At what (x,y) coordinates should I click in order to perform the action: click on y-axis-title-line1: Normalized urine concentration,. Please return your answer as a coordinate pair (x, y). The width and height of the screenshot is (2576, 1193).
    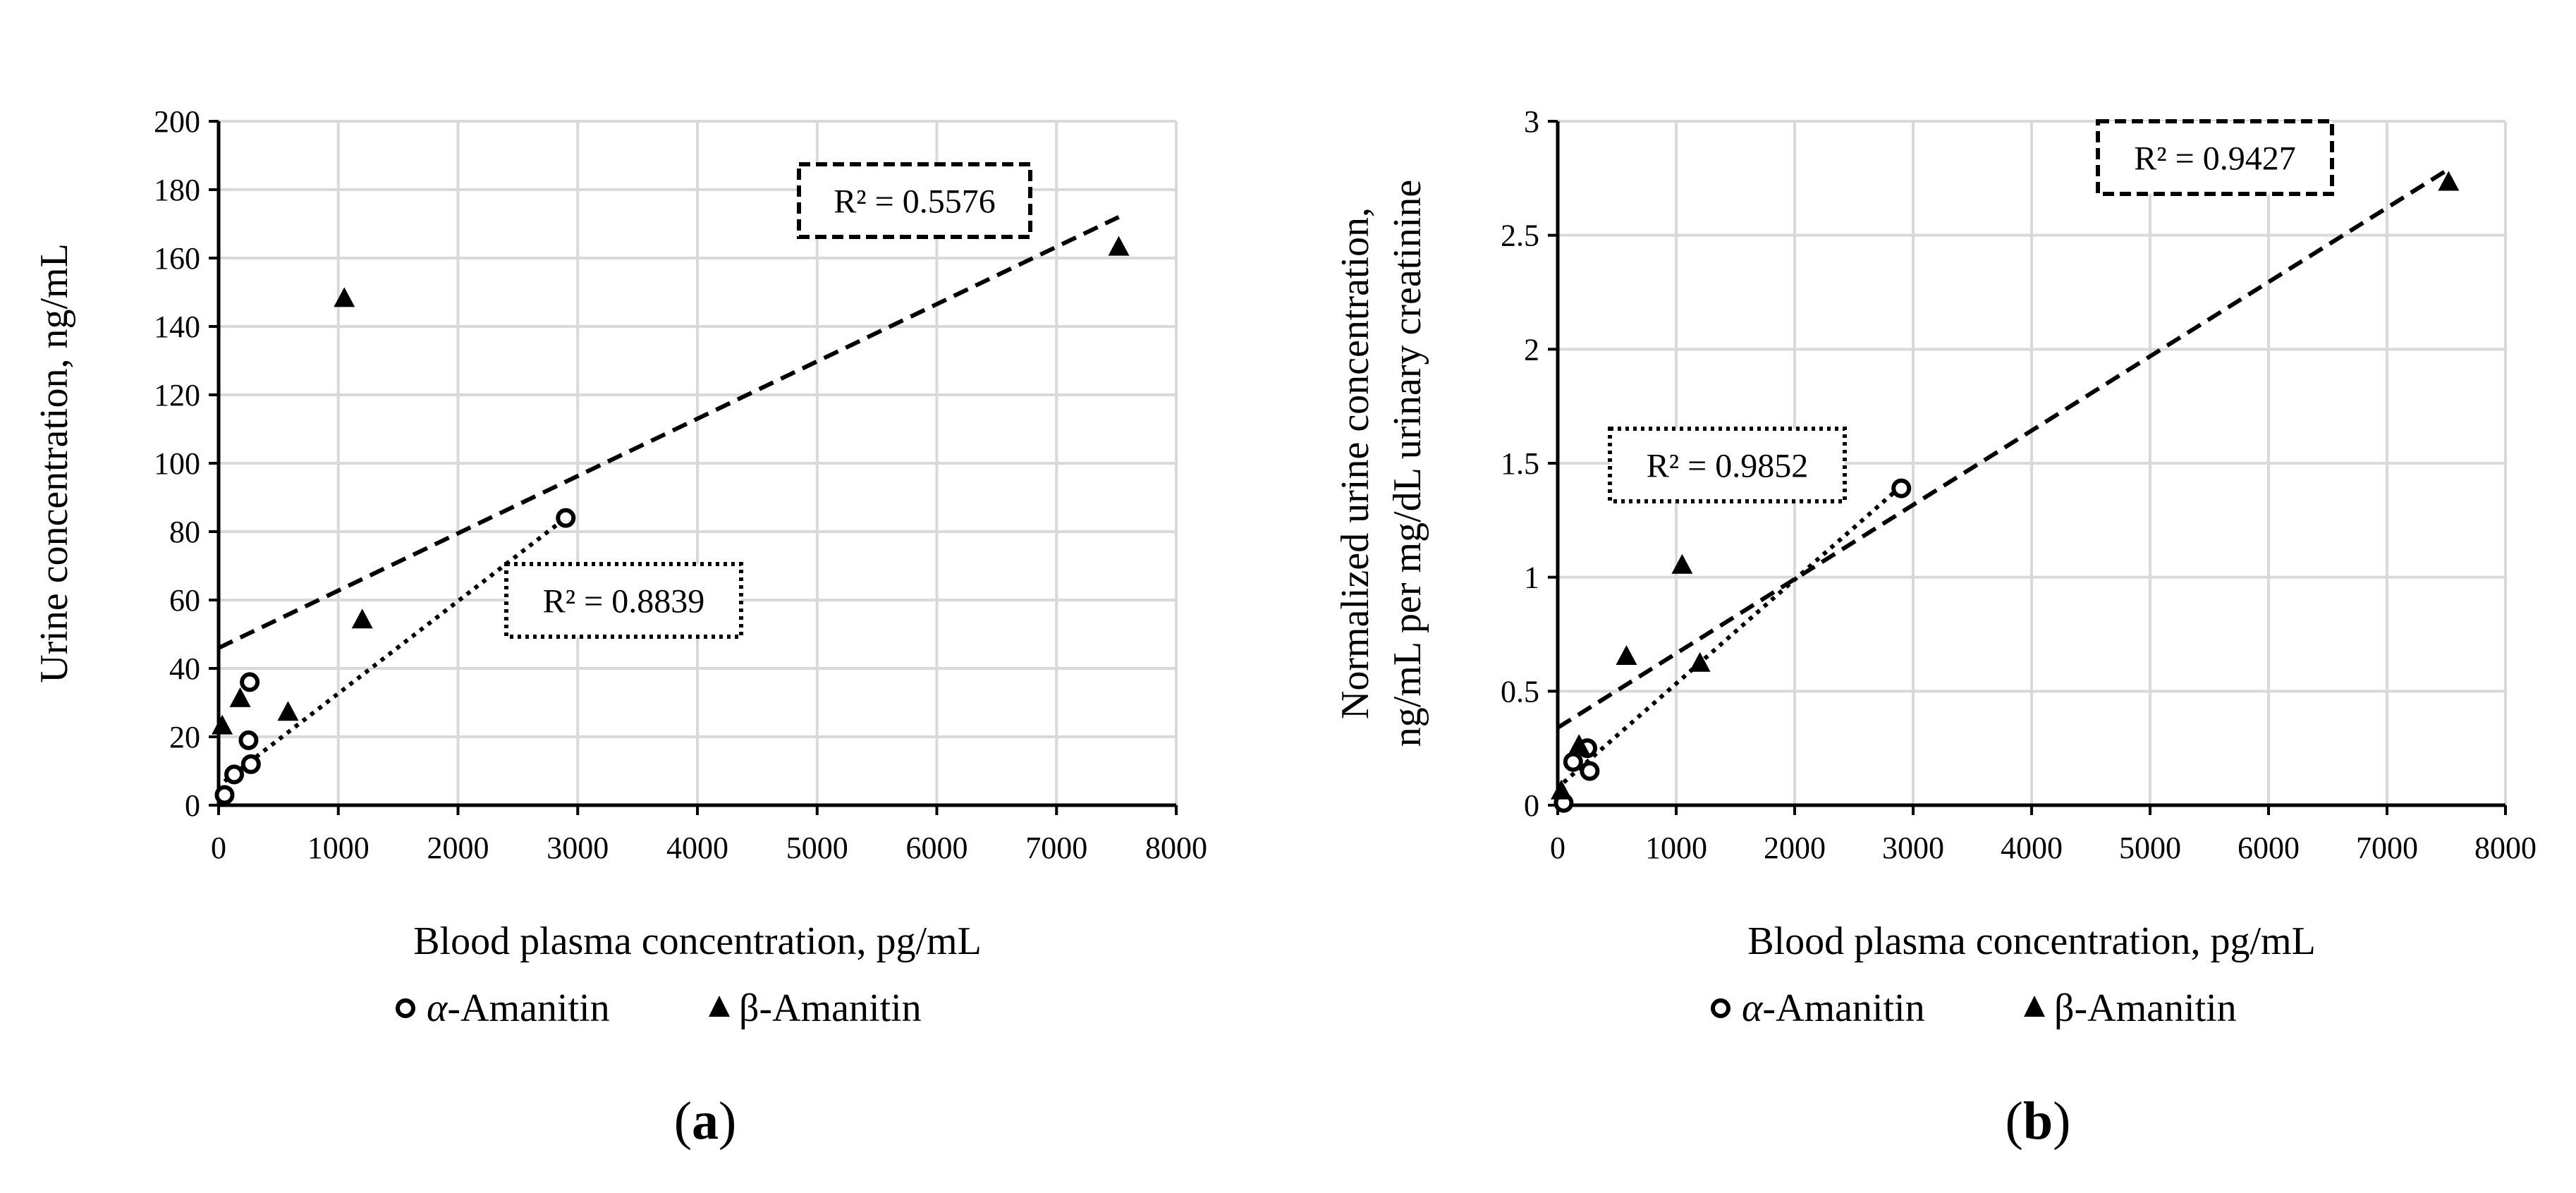
    Looking at the image, I should click on (1355, 463).